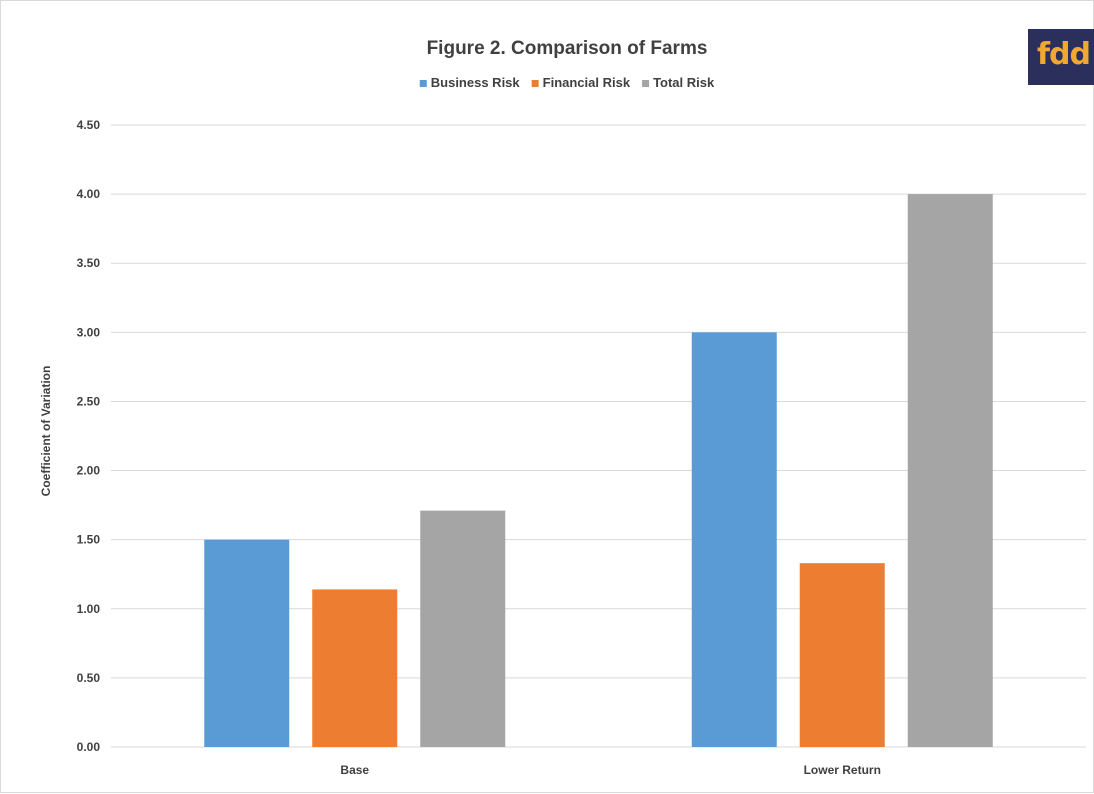  Describe the element at coordinates (587, 82) in the screenshot. I see `legend-label: Financial Risk` at that location.